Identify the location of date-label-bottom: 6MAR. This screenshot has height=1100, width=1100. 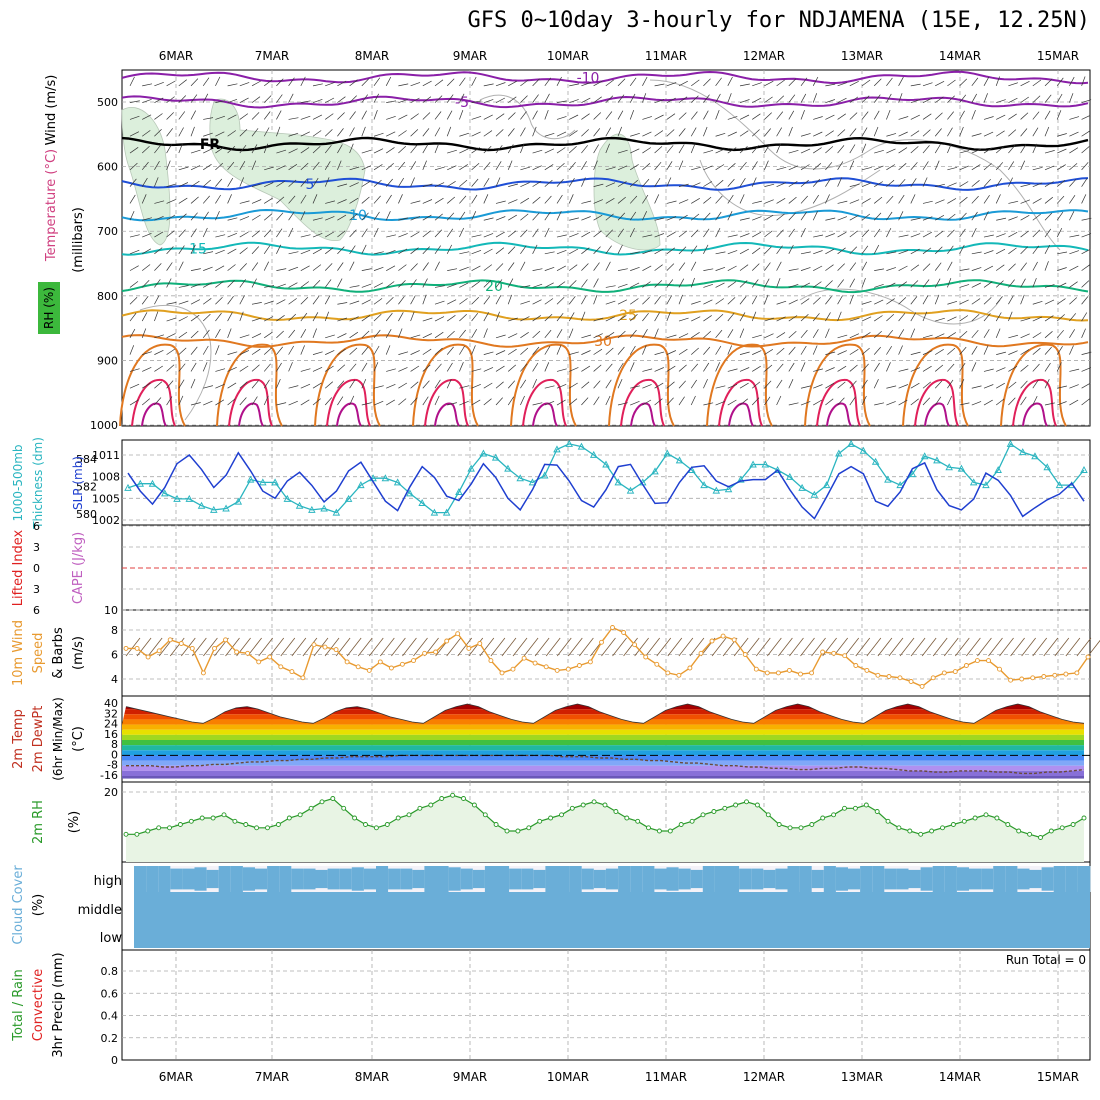
(176, 1077).